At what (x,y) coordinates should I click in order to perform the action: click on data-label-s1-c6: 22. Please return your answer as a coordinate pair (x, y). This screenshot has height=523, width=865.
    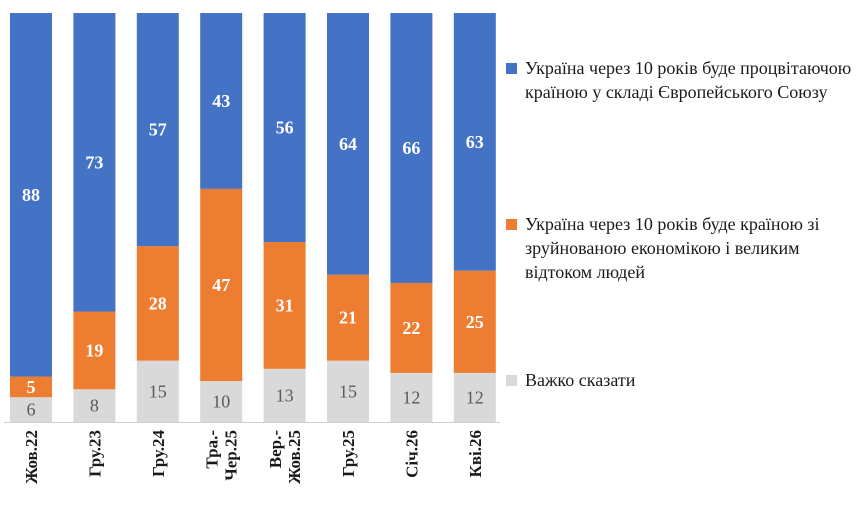
    Looking at the image, I should click on (411, 328).